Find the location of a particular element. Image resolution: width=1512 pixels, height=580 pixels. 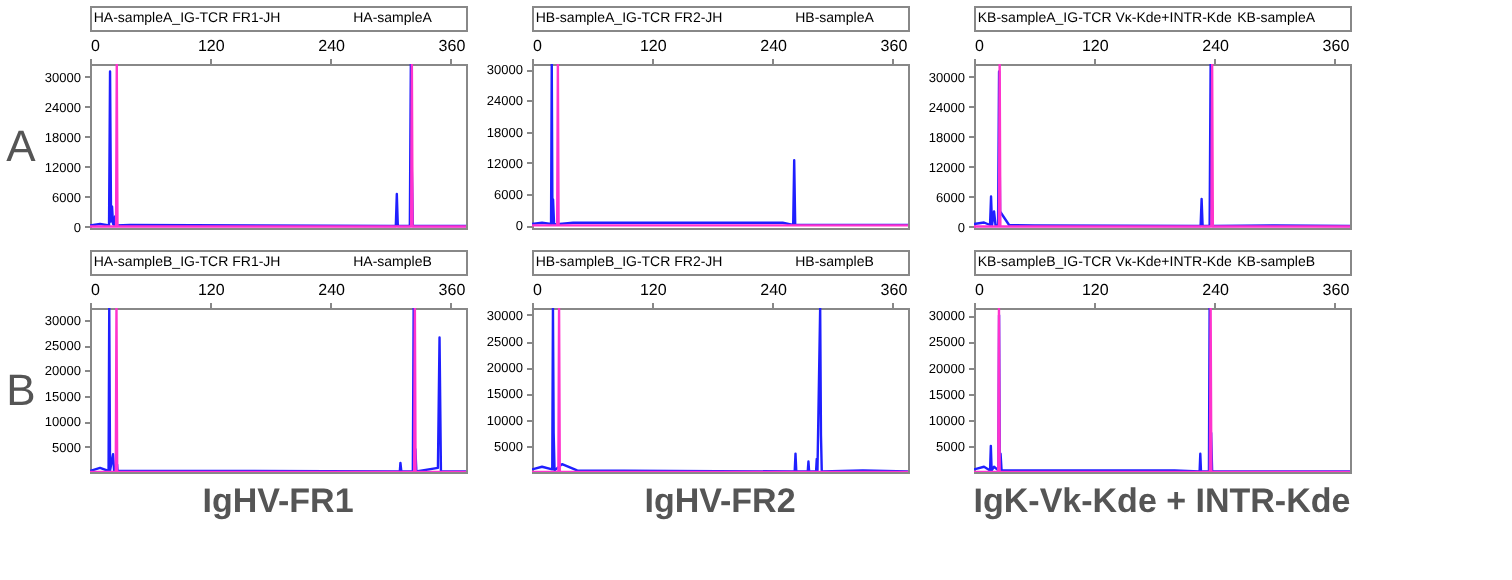

x-axis-title: IgHV-FR2 is located at coordinates (720, 501).